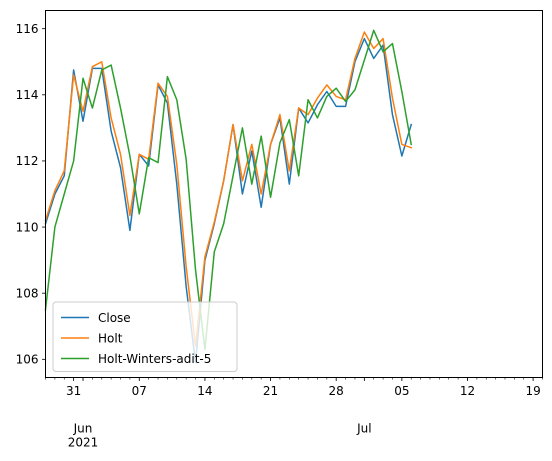 The width and height of the screenshot is (552, 461). Describe the element at coordinates (73, 391) in the screenshot. I see `x-tick-label: 31` at that location.